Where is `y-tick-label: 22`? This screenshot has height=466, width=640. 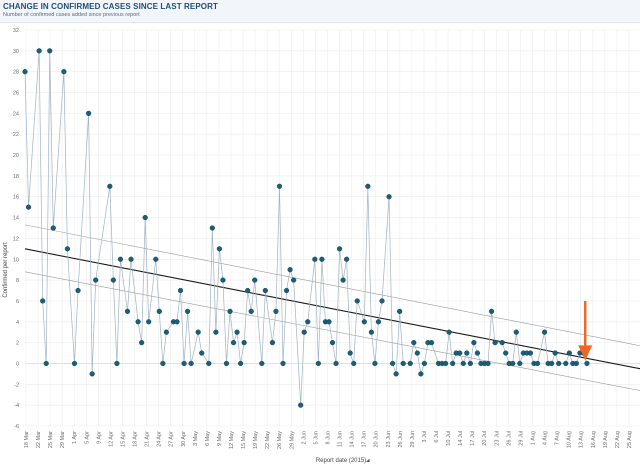 y-tick-label: 22 is located at coordinates (16, 135).